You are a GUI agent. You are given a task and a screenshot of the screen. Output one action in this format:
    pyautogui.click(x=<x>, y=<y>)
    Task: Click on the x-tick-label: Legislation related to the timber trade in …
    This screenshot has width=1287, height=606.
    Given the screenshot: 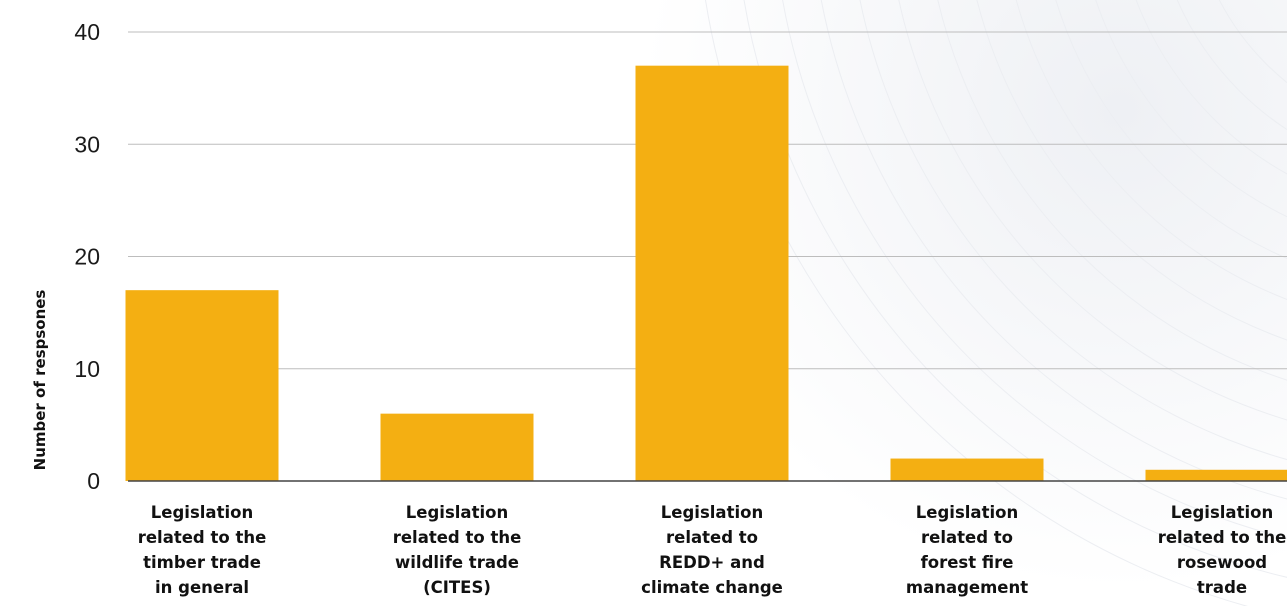 What is the action you would take?
    pyautogui.click(x=202, y=550)
    